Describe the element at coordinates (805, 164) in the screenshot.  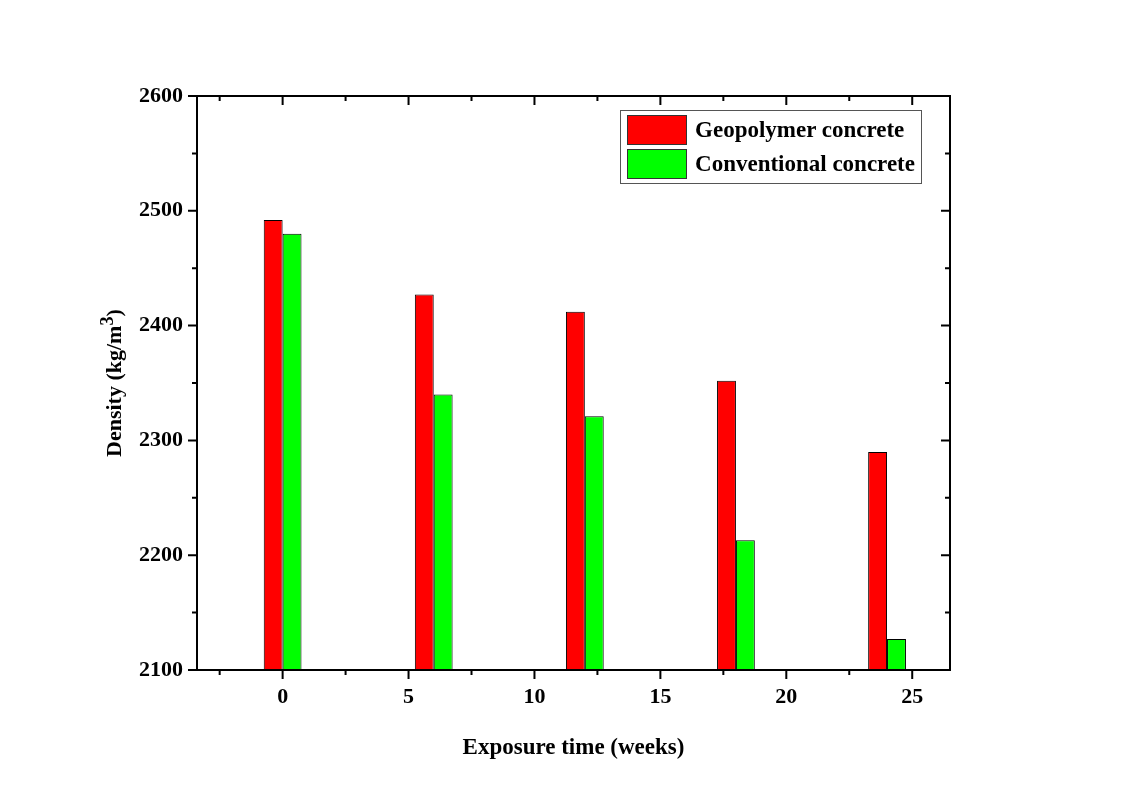
I see `legend-label: Conventional concrete` at that location.